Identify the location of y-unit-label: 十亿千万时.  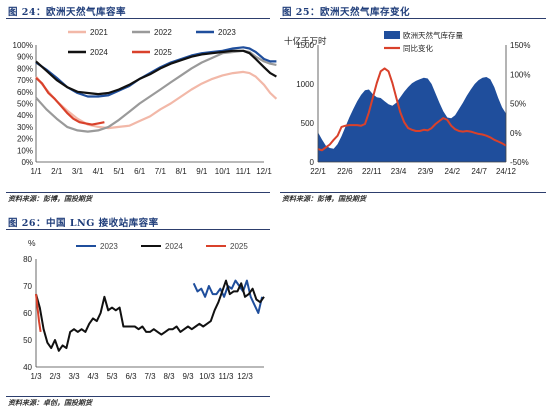
(305, 41).